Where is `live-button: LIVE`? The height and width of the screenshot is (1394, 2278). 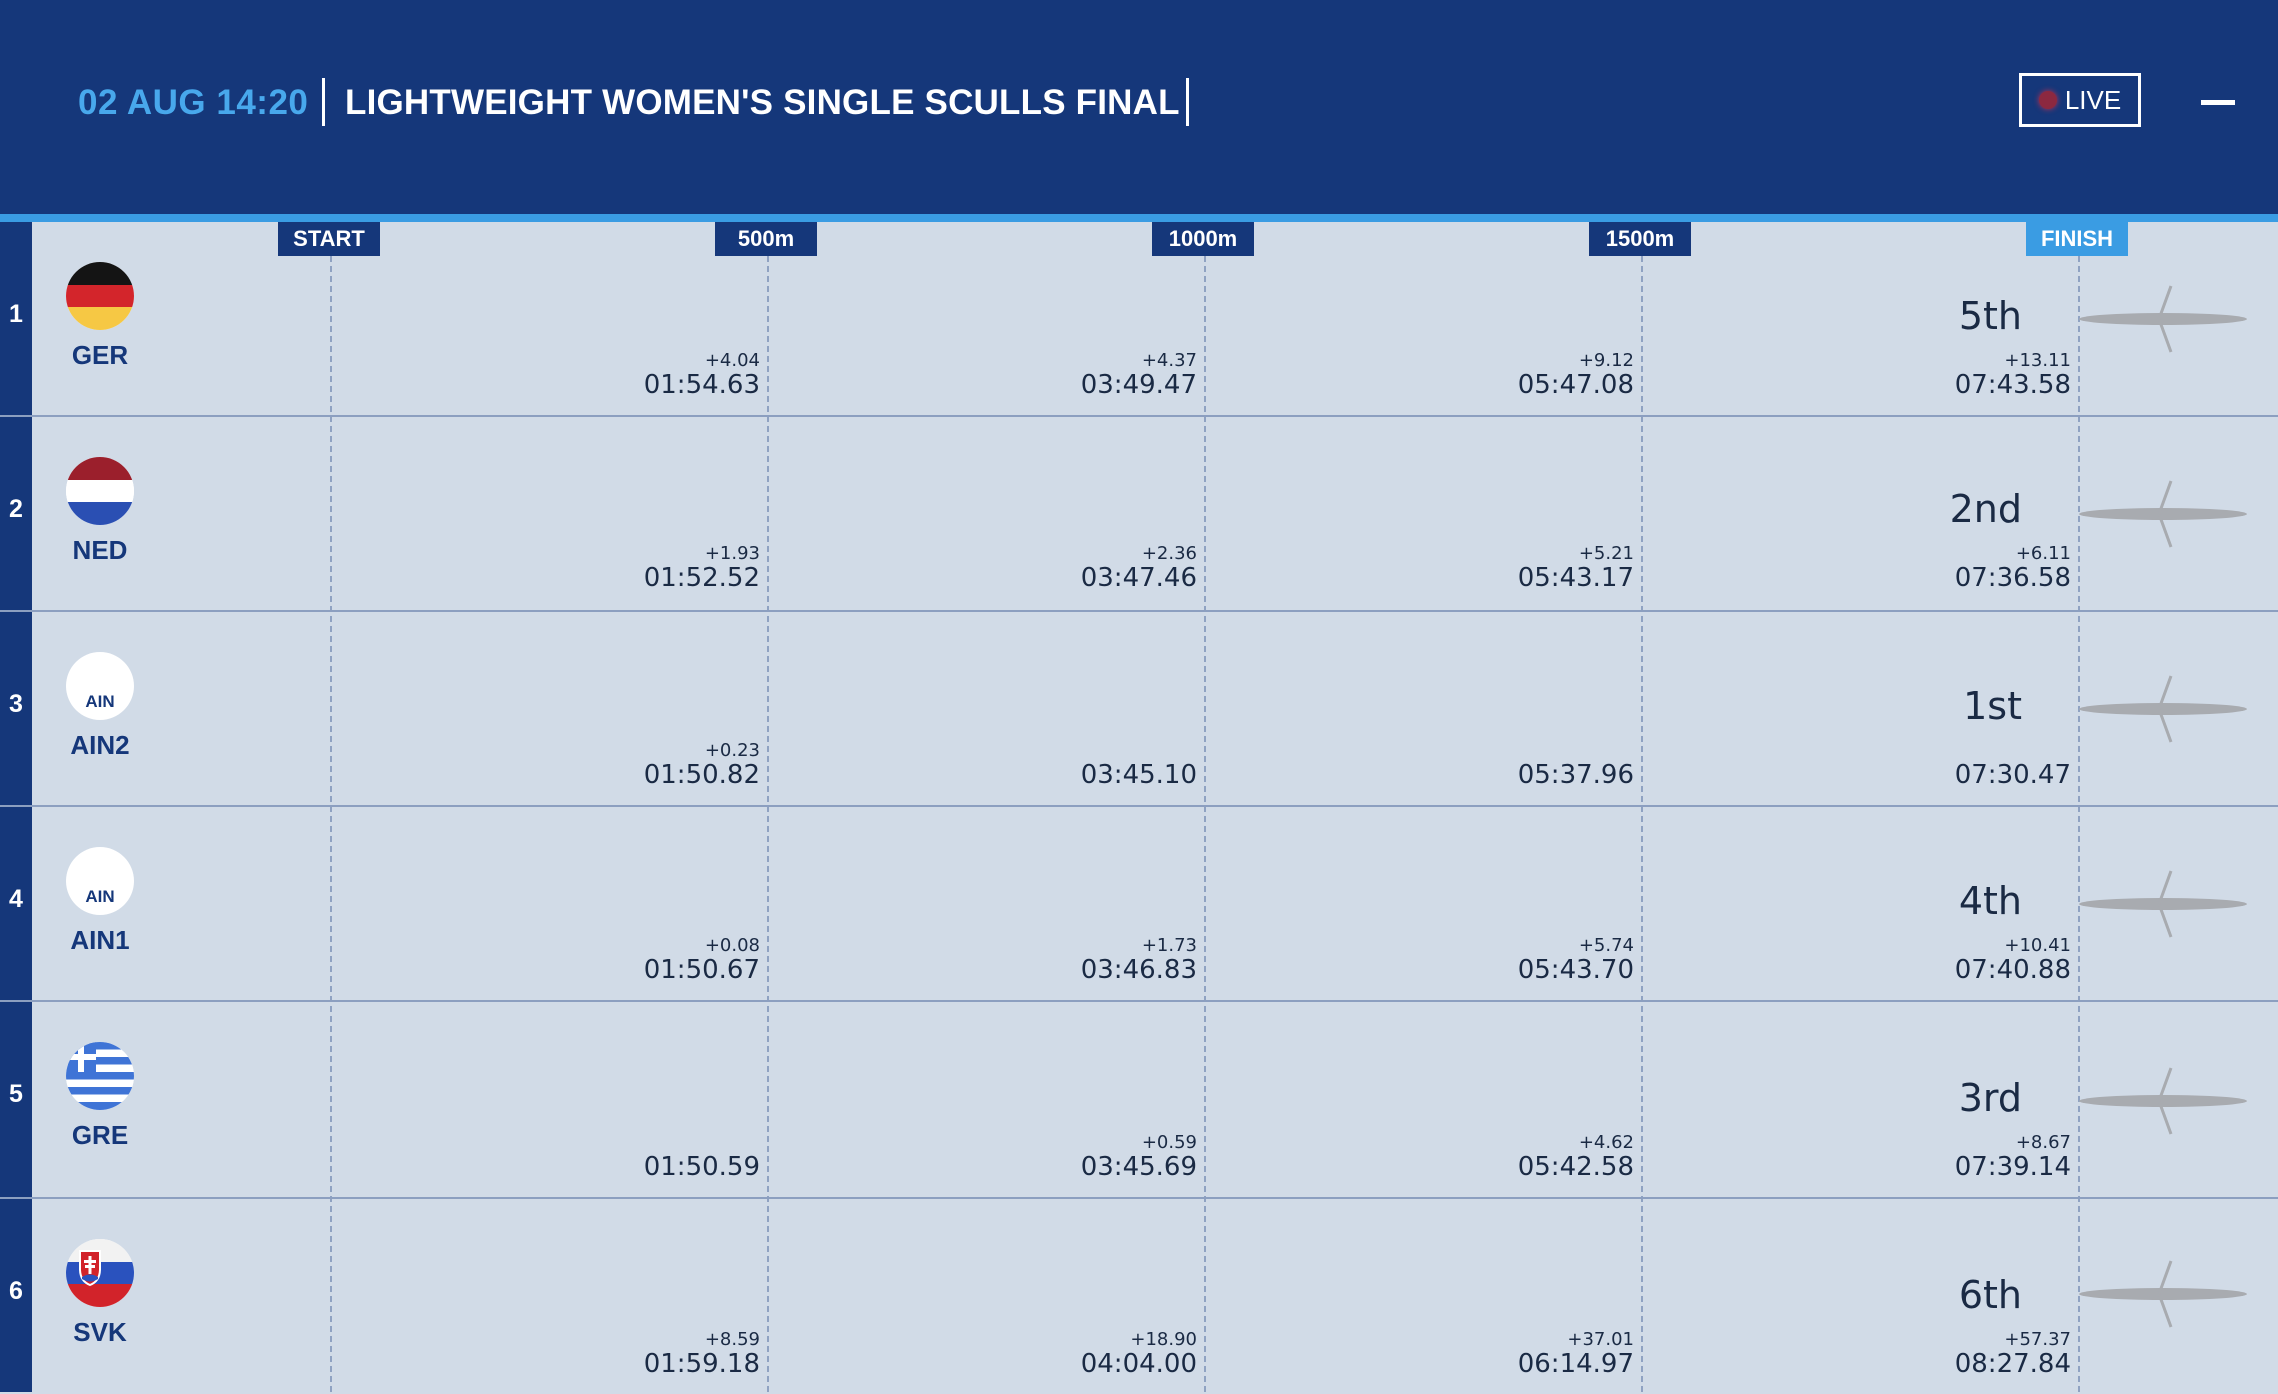
live-button: LIVE is located at coordinates (2080, 100).